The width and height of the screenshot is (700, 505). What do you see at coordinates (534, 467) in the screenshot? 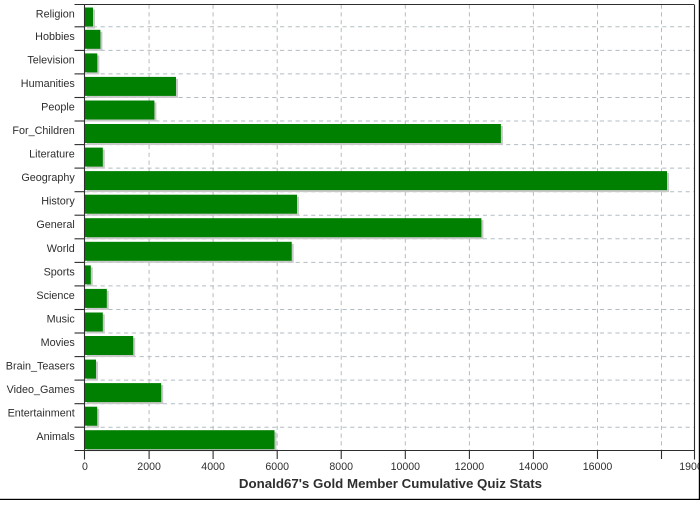
I see `svg-text: 14000` at bounding box center [534, 467].